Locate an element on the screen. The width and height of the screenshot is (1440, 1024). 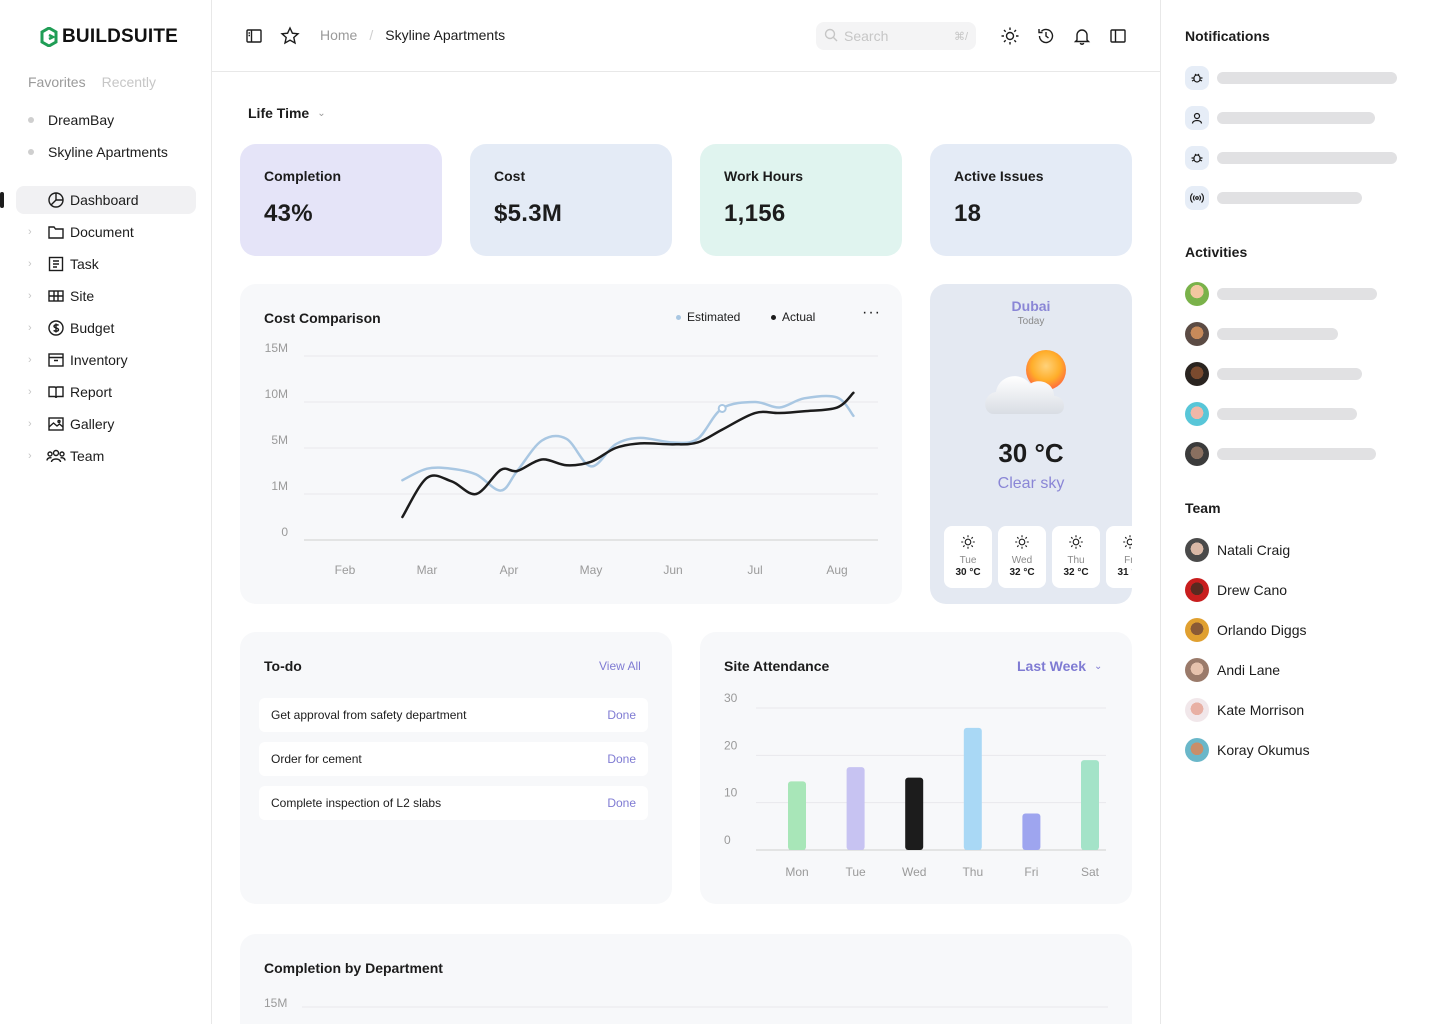
range-label: Last Week is located at coordinates (1051, 666).